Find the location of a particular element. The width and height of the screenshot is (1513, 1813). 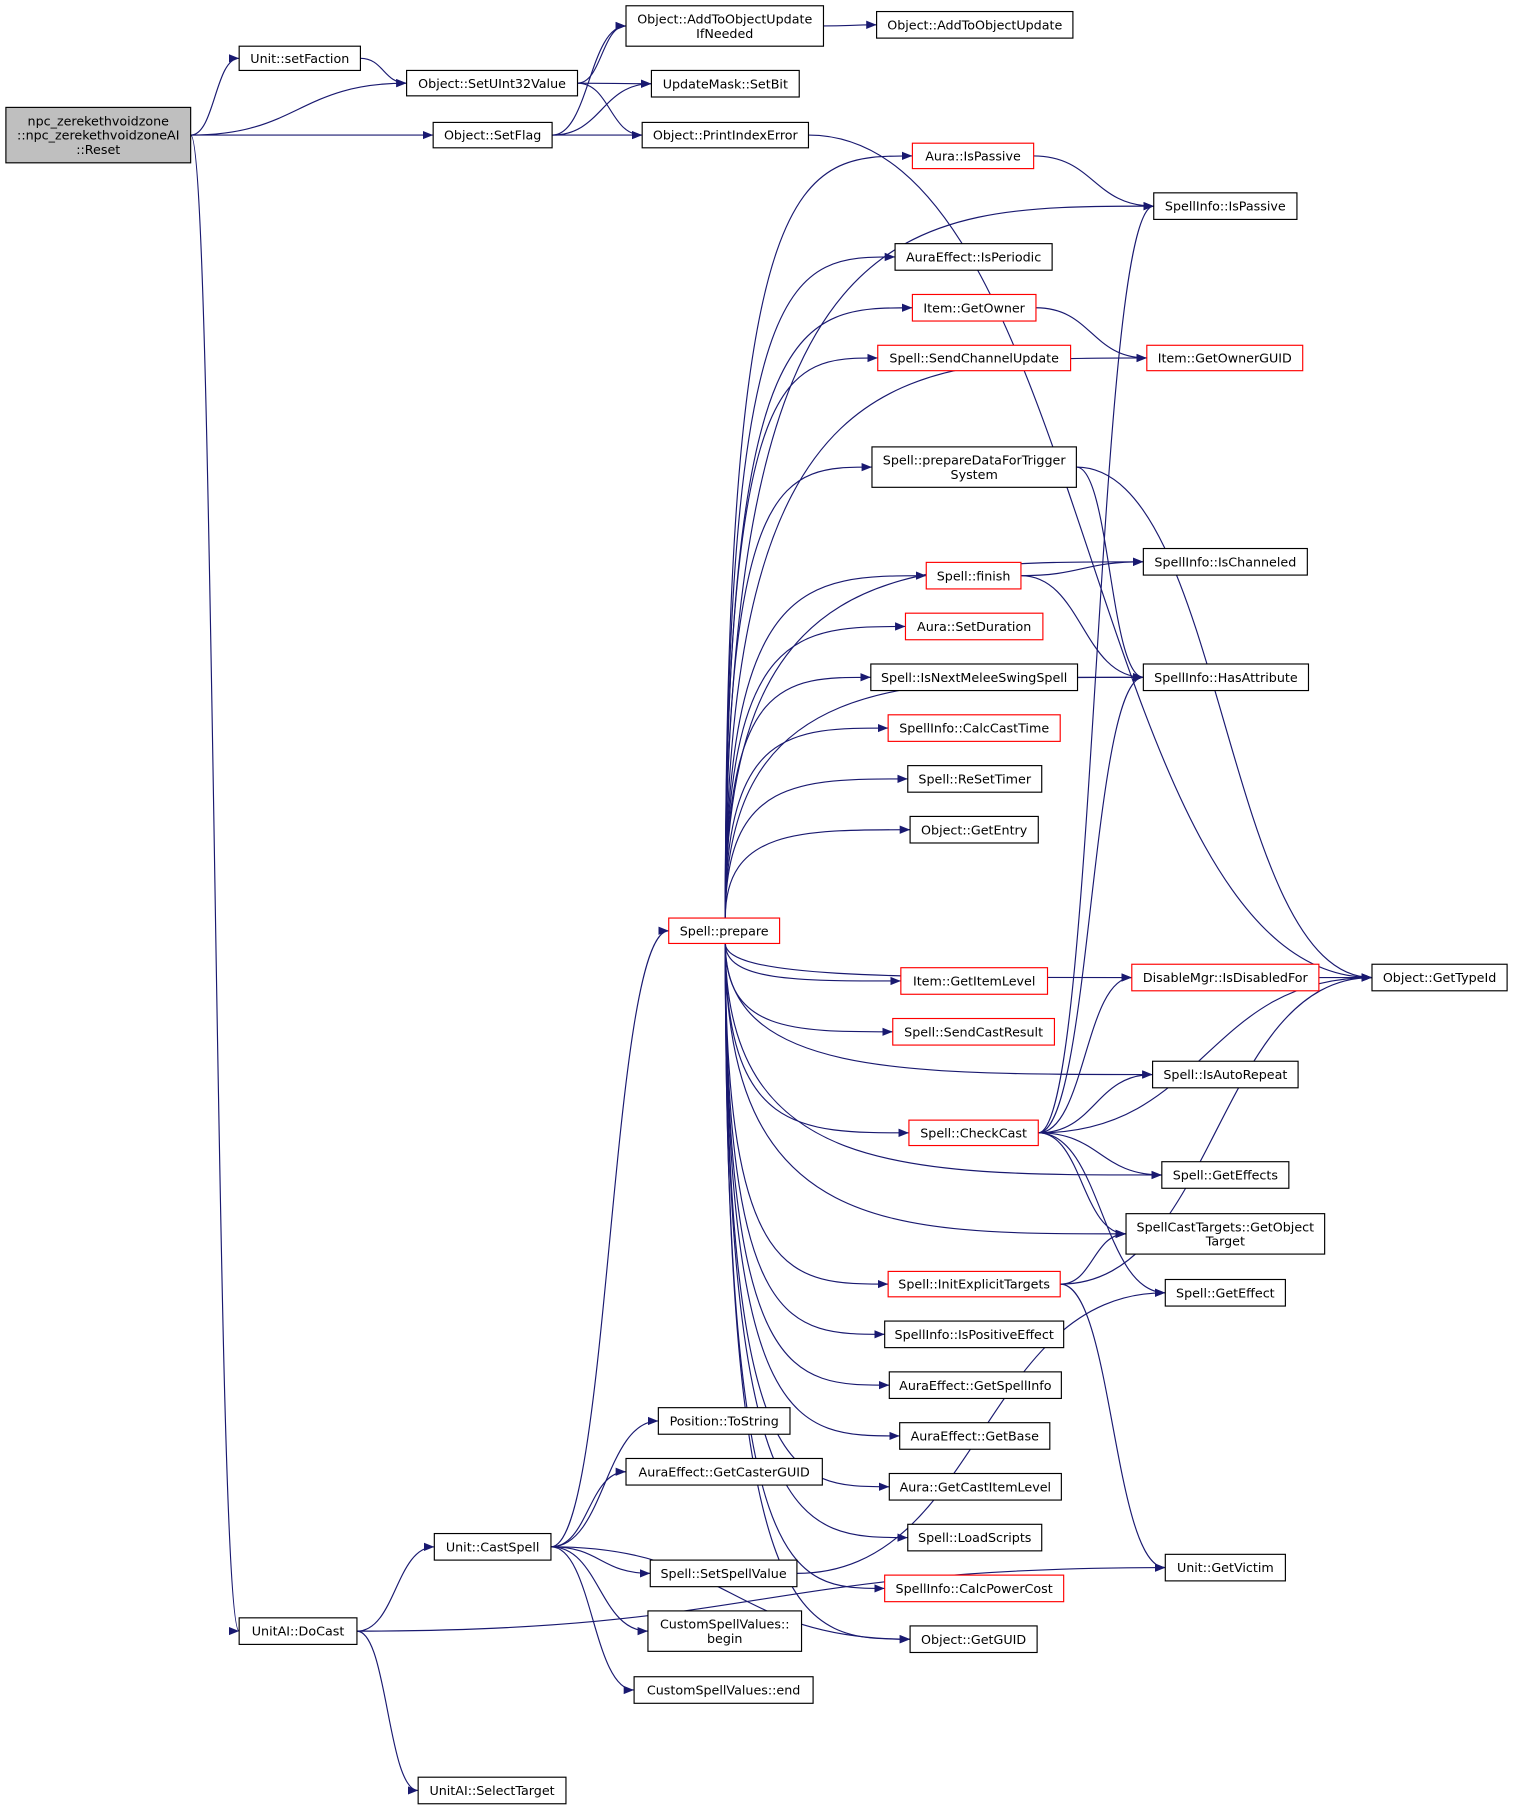

node-siIsPassive: SpellInfo::IsPassive is located at coordinates (1225, 206).